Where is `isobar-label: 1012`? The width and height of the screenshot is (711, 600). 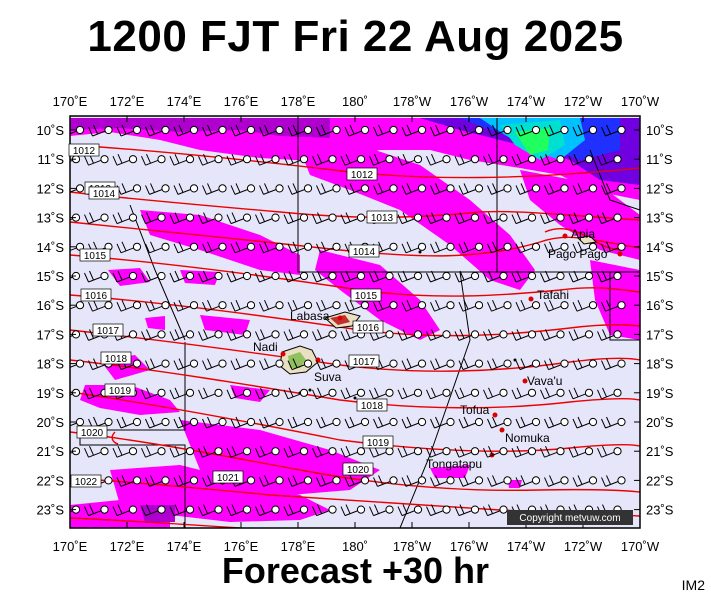 isobar-label: 1012 is located at coordinates (84, 151).